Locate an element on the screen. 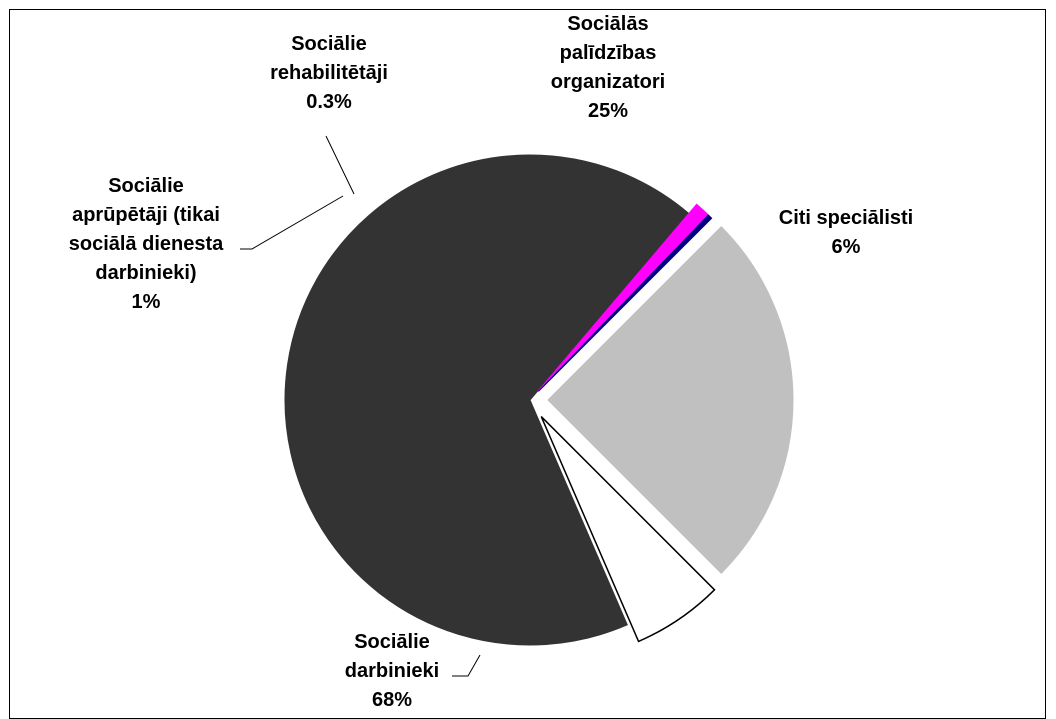  slice-percent-4: 1% is located at coordinates (146, 302).